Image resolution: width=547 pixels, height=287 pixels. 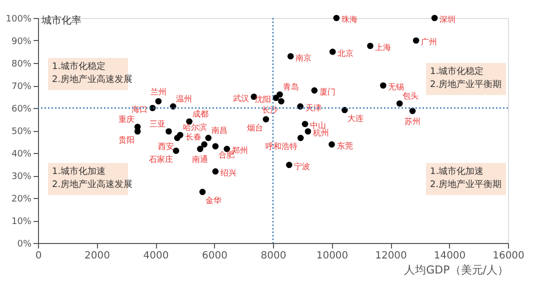 I want to click on data-label: 兰州, so click(x=158, y=91).